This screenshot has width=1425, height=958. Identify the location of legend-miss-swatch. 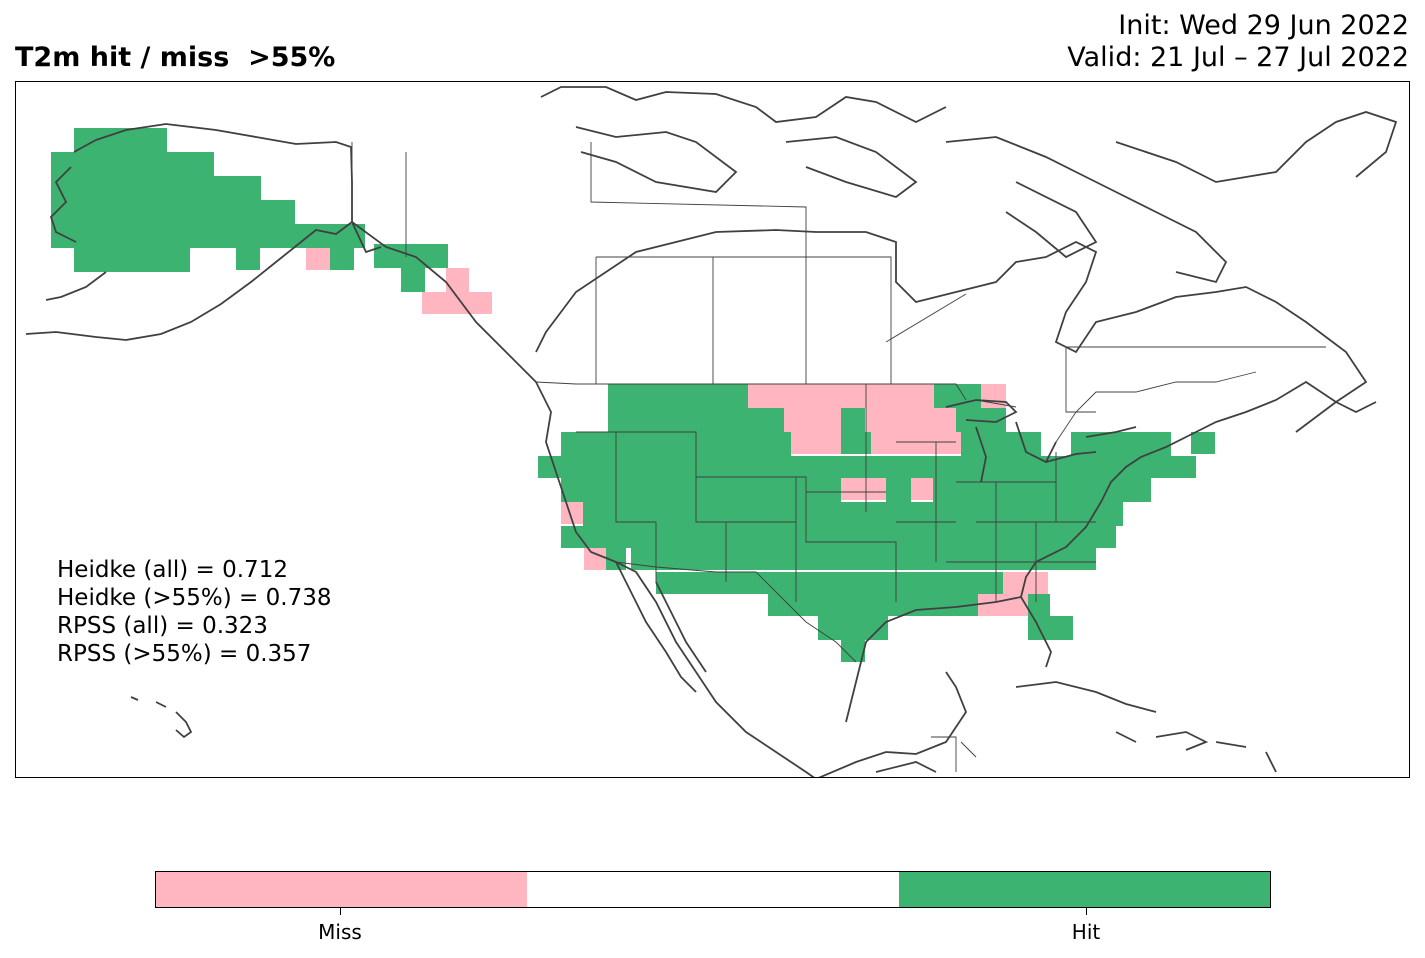
(342, 889).